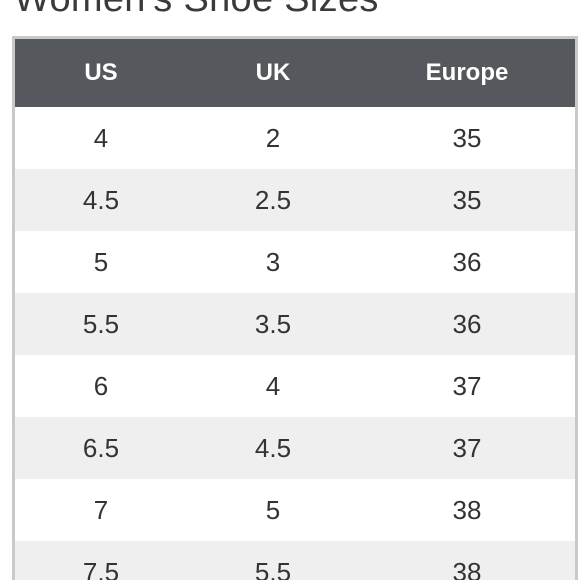 This screenshot has width=580, height=580. What do you see at coordinates (273, 509) in the screenshot?
I see `cell-uk: 5` at bounding box center [273, 509].